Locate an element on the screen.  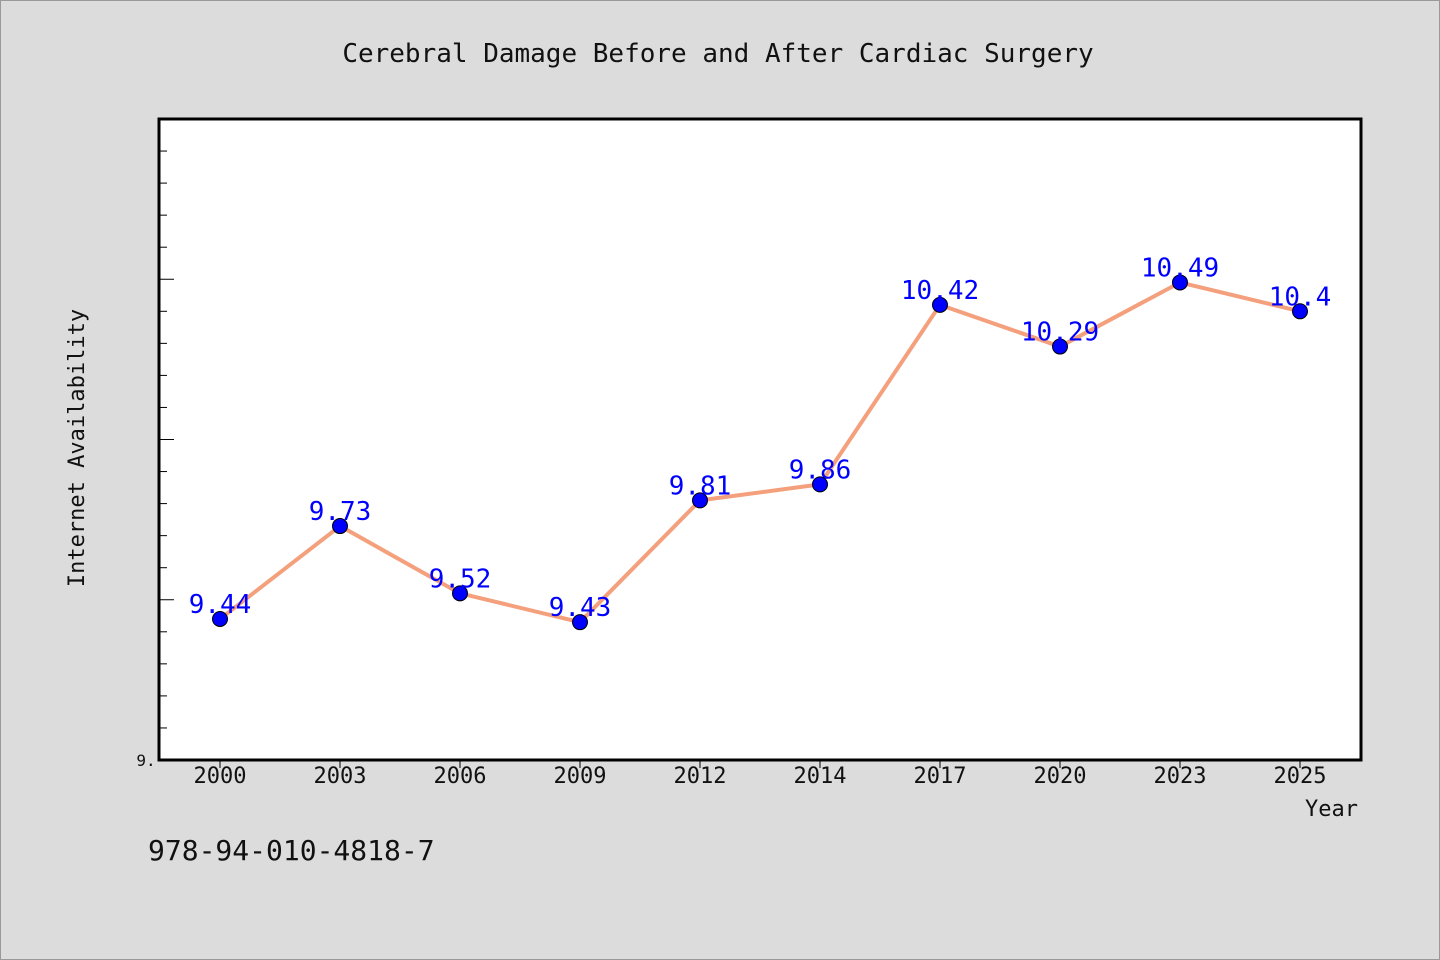
x-tick-label: 2000 is located at coordinates (220, 776).